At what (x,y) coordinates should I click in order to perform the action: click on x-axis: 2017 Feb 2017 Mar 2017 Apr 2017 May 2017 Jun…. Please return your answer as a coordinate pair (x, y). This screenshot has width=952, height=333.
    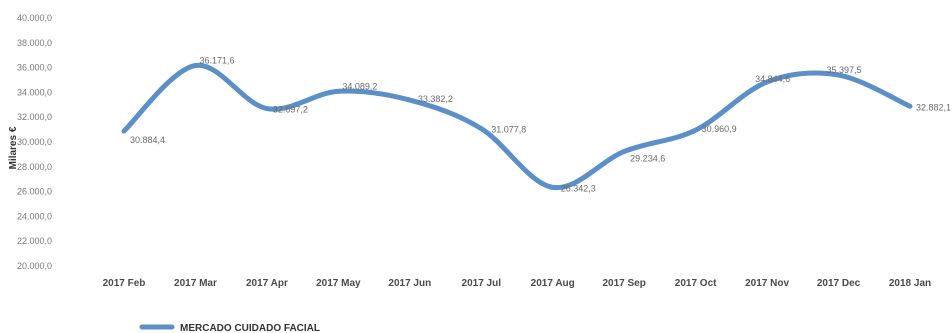
    Looking at the image, I should click on (517, 283).